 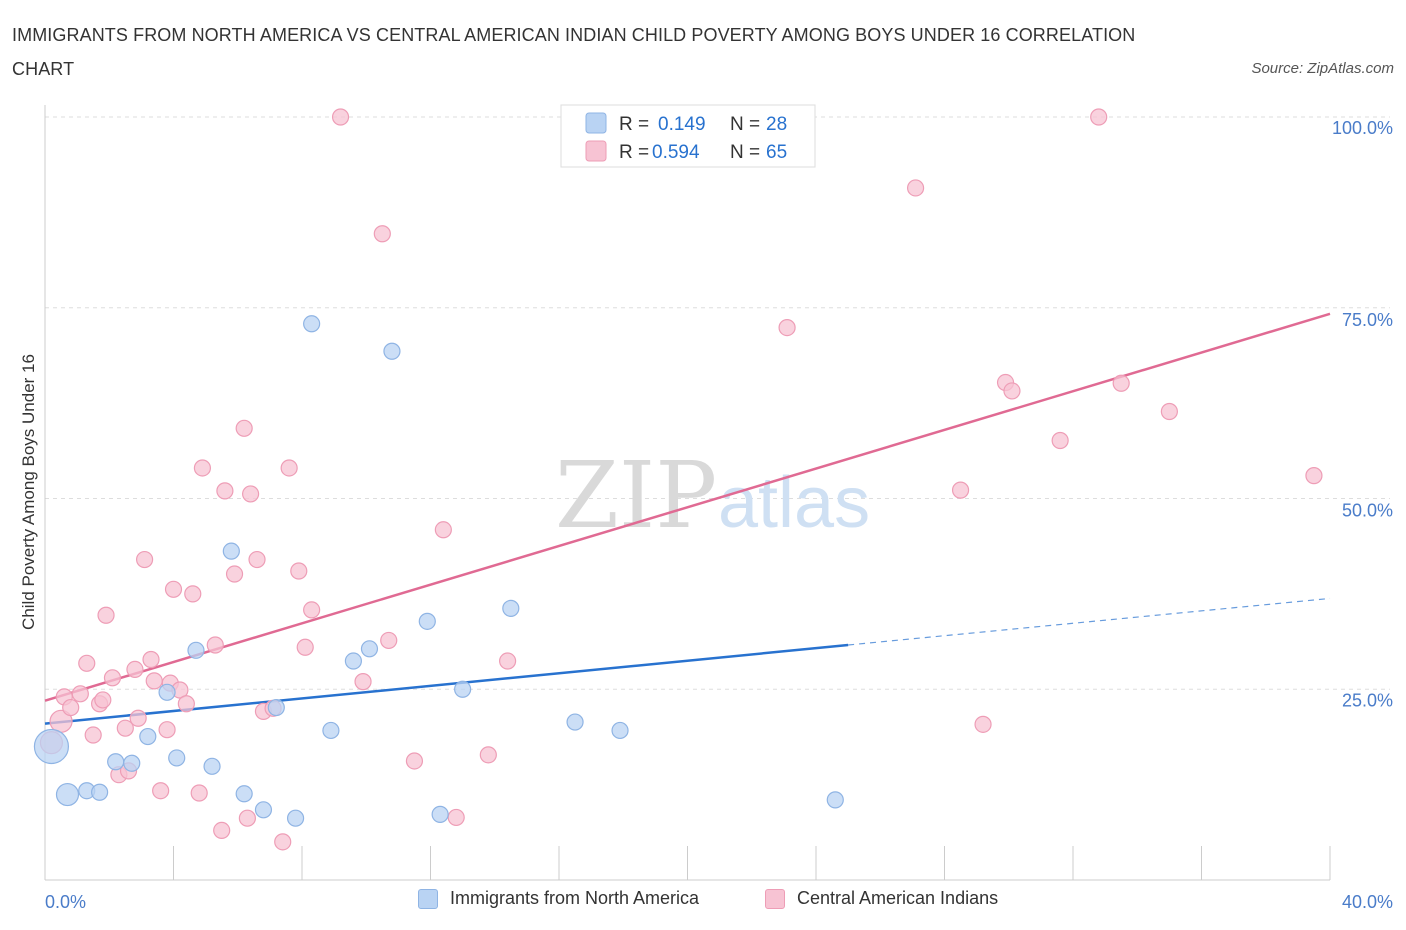 I want to click on stats-legend: R = 0.149 N = 28 R = 0.594 N = 65, so click(x=688, y=136).